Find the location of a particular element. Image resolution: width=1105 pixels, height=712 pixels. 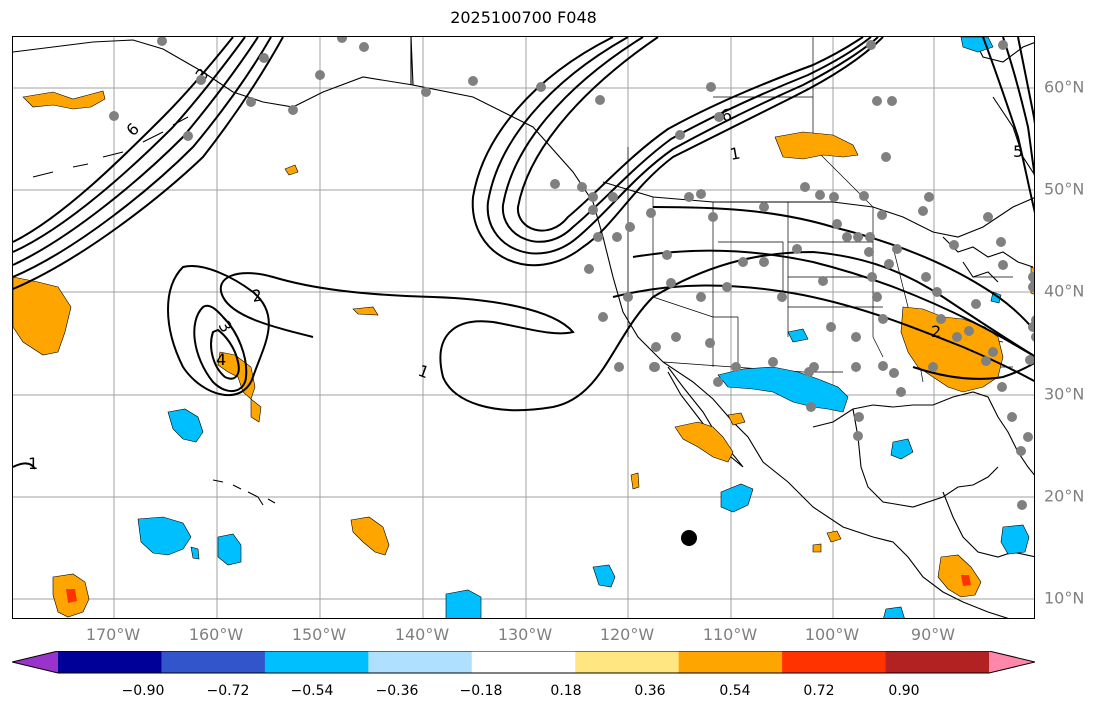

colorbar-tick-label: 0.90 is located at coordinates (904, 691).